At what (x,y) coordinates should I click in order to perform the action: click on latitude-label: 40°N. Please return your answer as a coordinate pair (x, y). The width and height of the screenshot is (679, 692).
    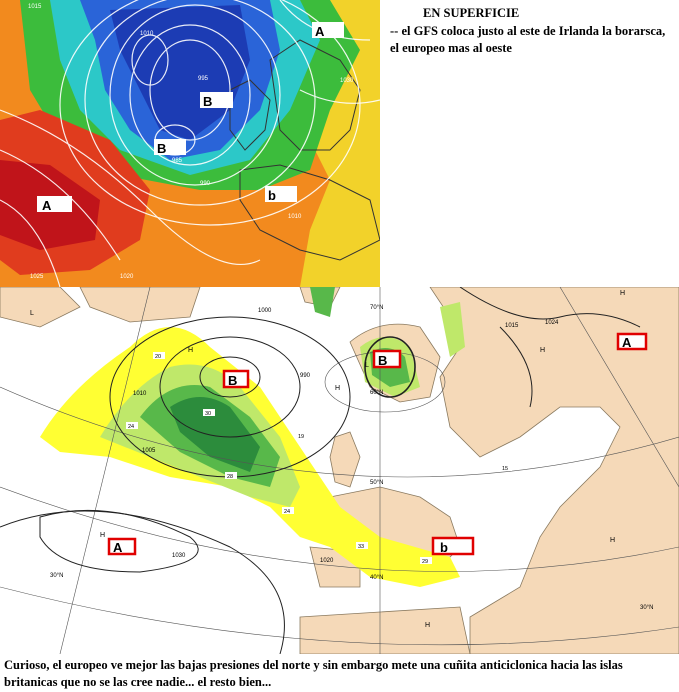
    Looking at the image, I should click on (376, 578).